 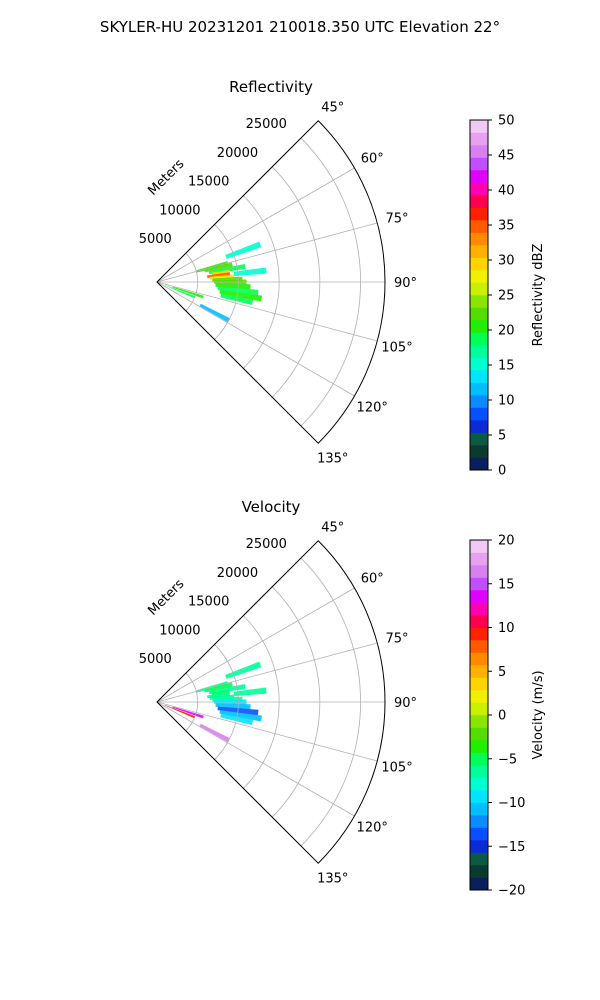 I want to click on colorbar-tick-label: −5, so click(x=507, y=759).